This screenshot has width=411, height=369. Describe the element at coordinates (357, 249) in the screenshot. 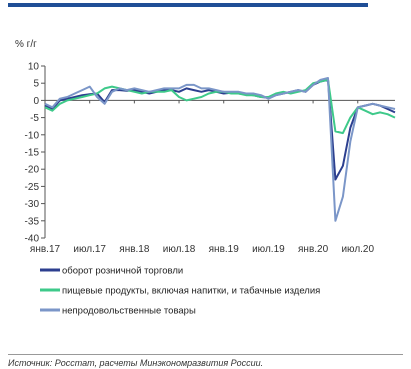

I see `x-tick-label: июл.20` at that location.